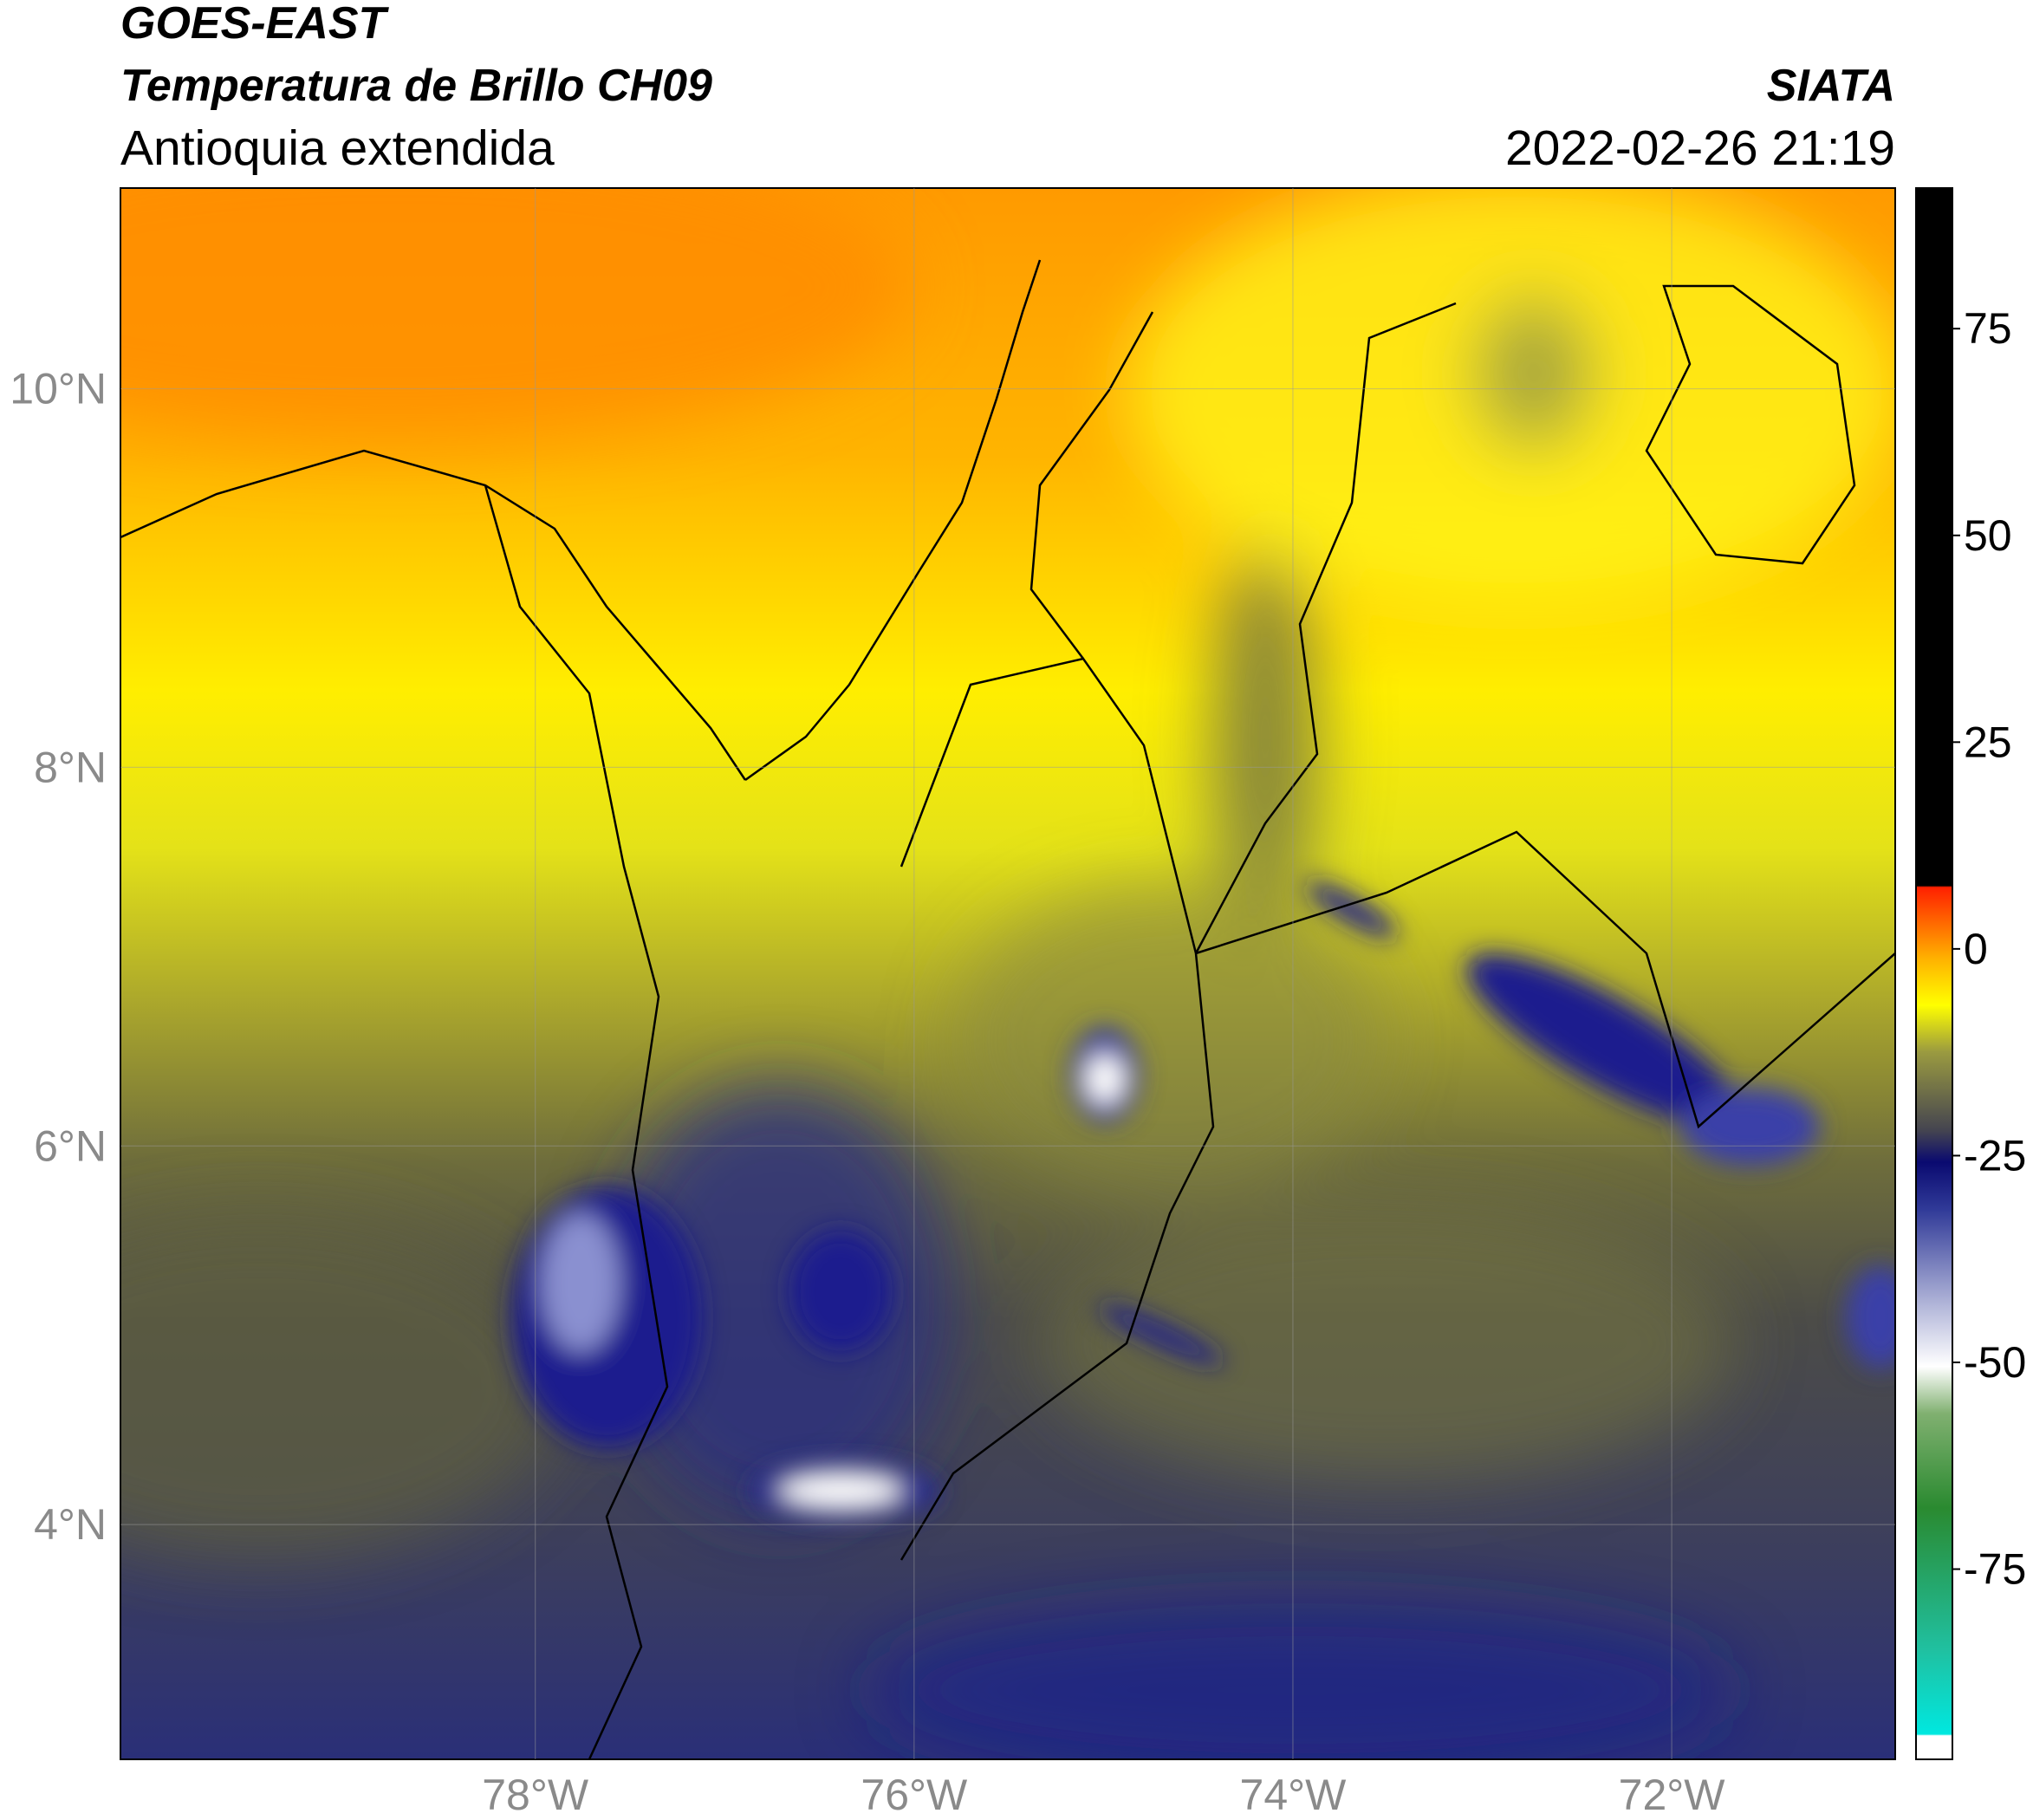 The width and height of the screenshot is (2033, 1820). I want to click on datetime: 2022-02-26 21:19, so click(1700, 148).